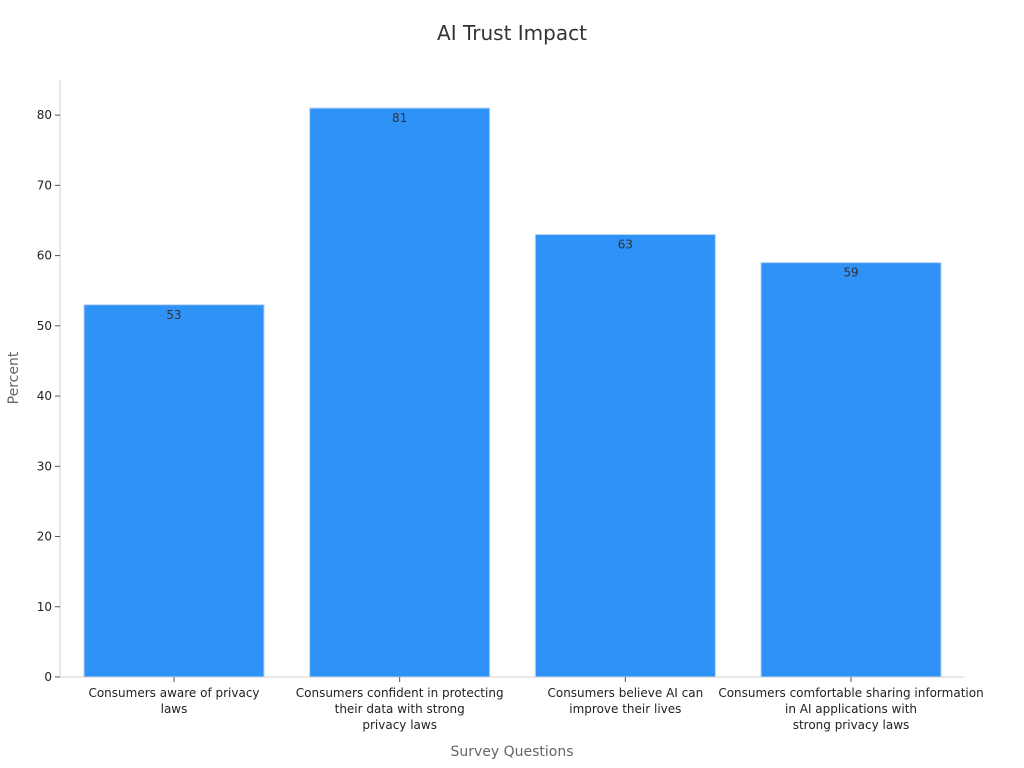 The width and height of the screenshot is (1024, 768). What do you see at coordinates (44, 256) in the screenshot?
I see `y-tick-label: 60` at bounding box center [44, 256].